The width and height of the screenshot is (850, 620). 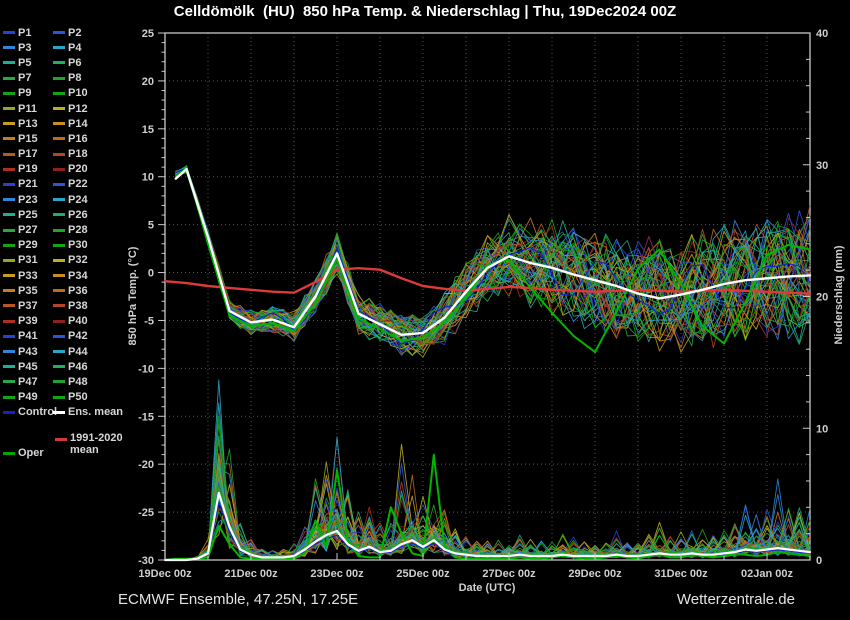 I want to click on legend-label: P23, so click(x=28, y=199).